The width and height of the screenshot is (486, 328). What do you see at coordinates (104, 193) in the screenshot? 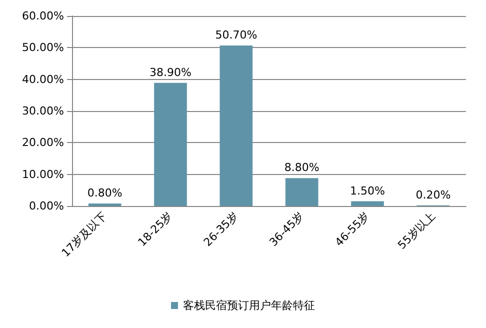
I see `data-label: 0.80%` at bounding box center [104, 193].